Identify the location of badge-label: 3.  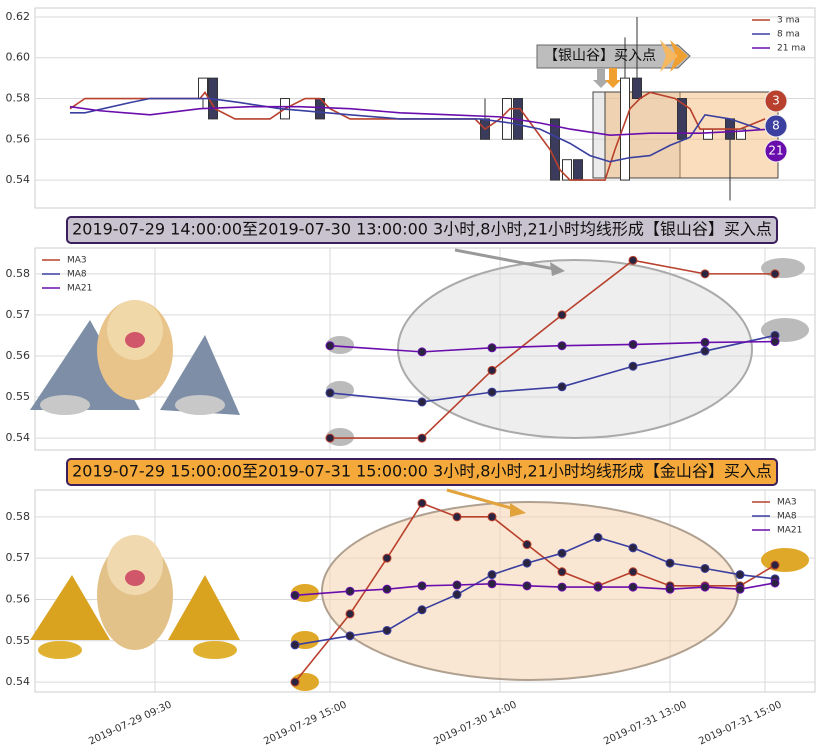
(776, 101).